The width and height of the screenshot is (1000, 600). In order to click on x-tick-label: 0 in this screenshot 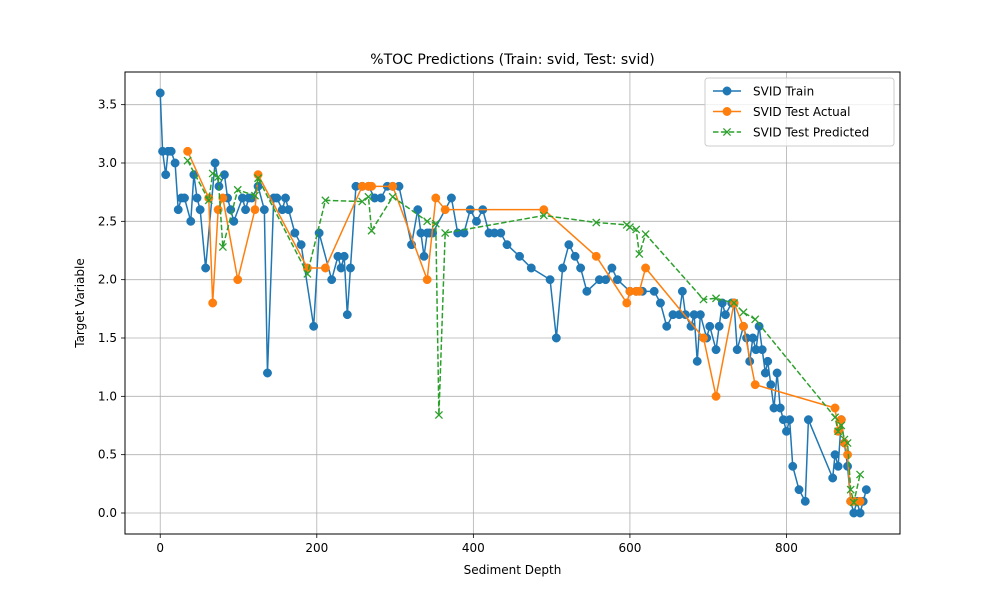, I will do `click(160, 548)`.